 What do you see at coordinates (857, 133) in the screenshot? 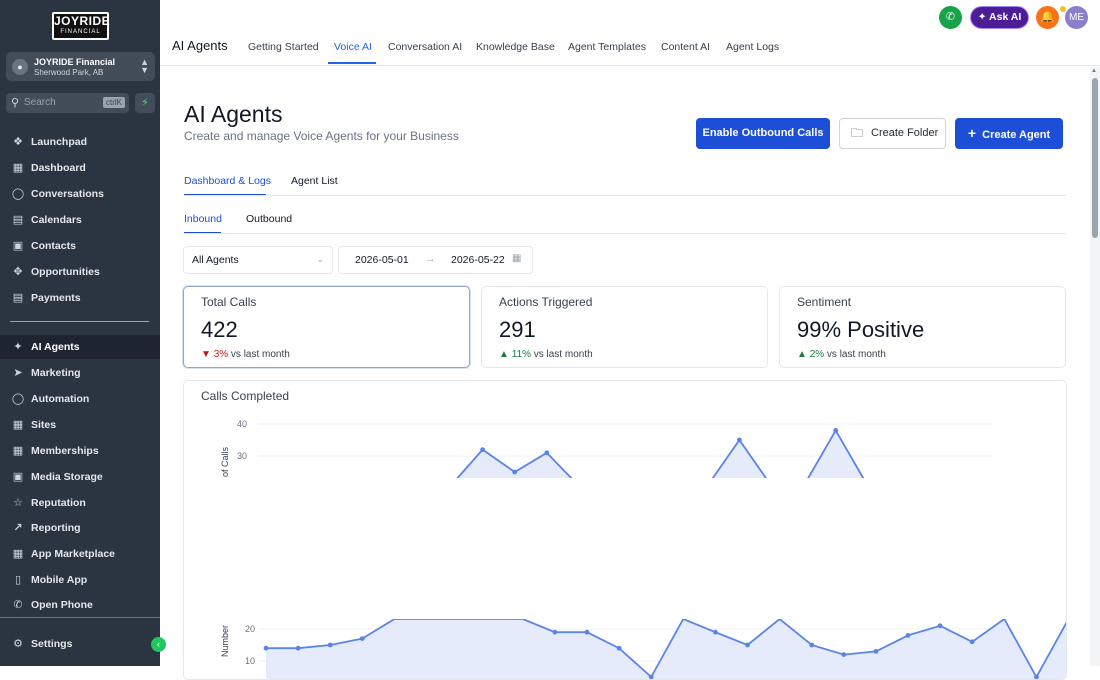
I see `folder-icon: 🗀` at bounding box center [857, 133].